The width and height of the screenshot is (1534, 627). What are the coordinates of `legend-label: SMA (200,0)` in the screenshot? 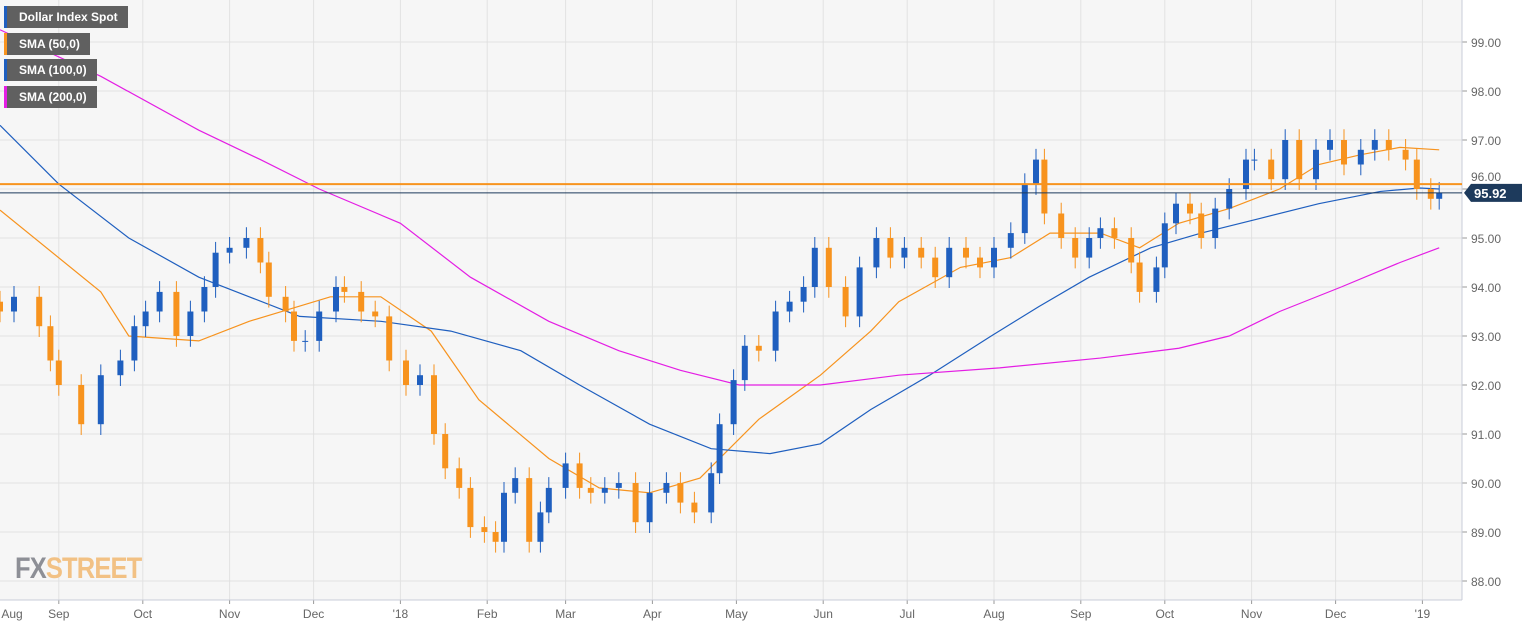 It's located at (53, 97).